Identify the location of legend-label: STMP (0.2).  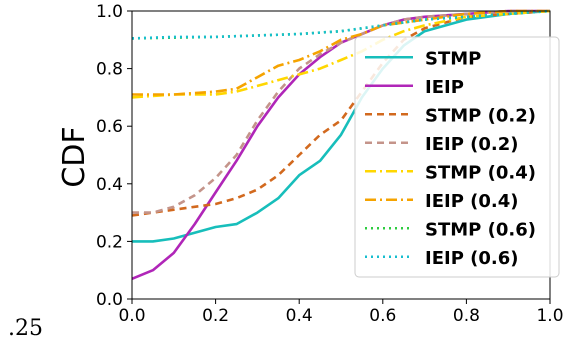
(480, 115).